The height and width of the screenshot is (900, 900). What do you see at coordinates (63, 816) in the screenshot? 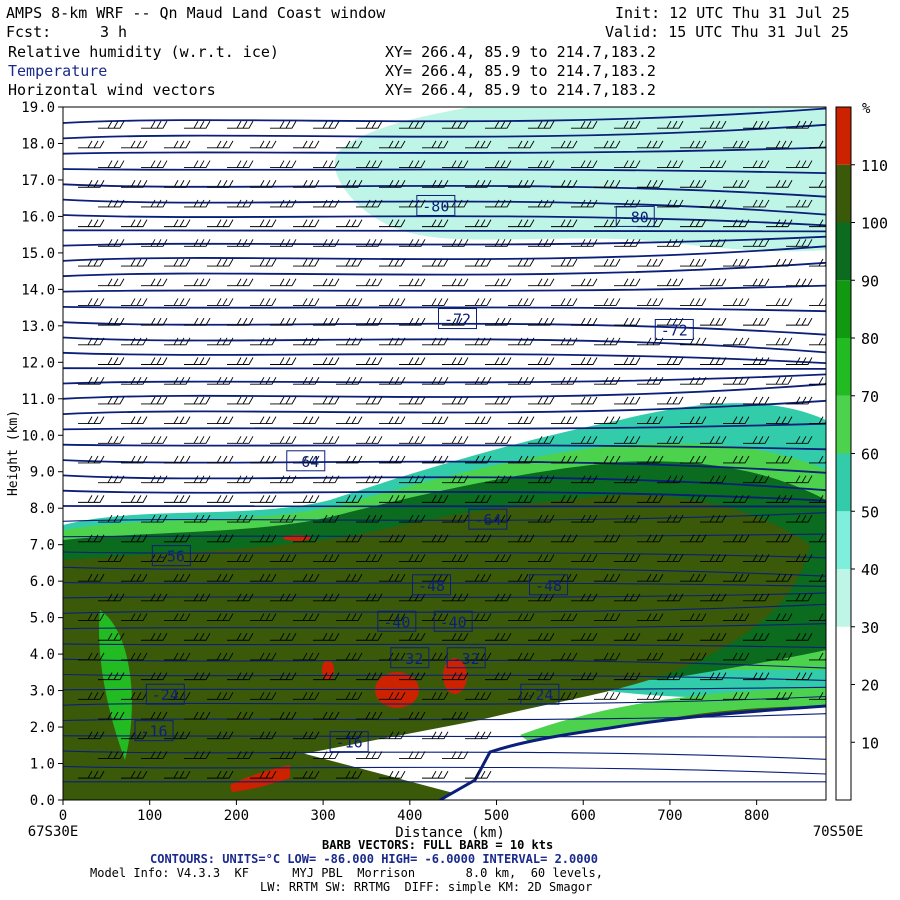
I see `x-tick-label: 0` at bounding box center [63, 816].